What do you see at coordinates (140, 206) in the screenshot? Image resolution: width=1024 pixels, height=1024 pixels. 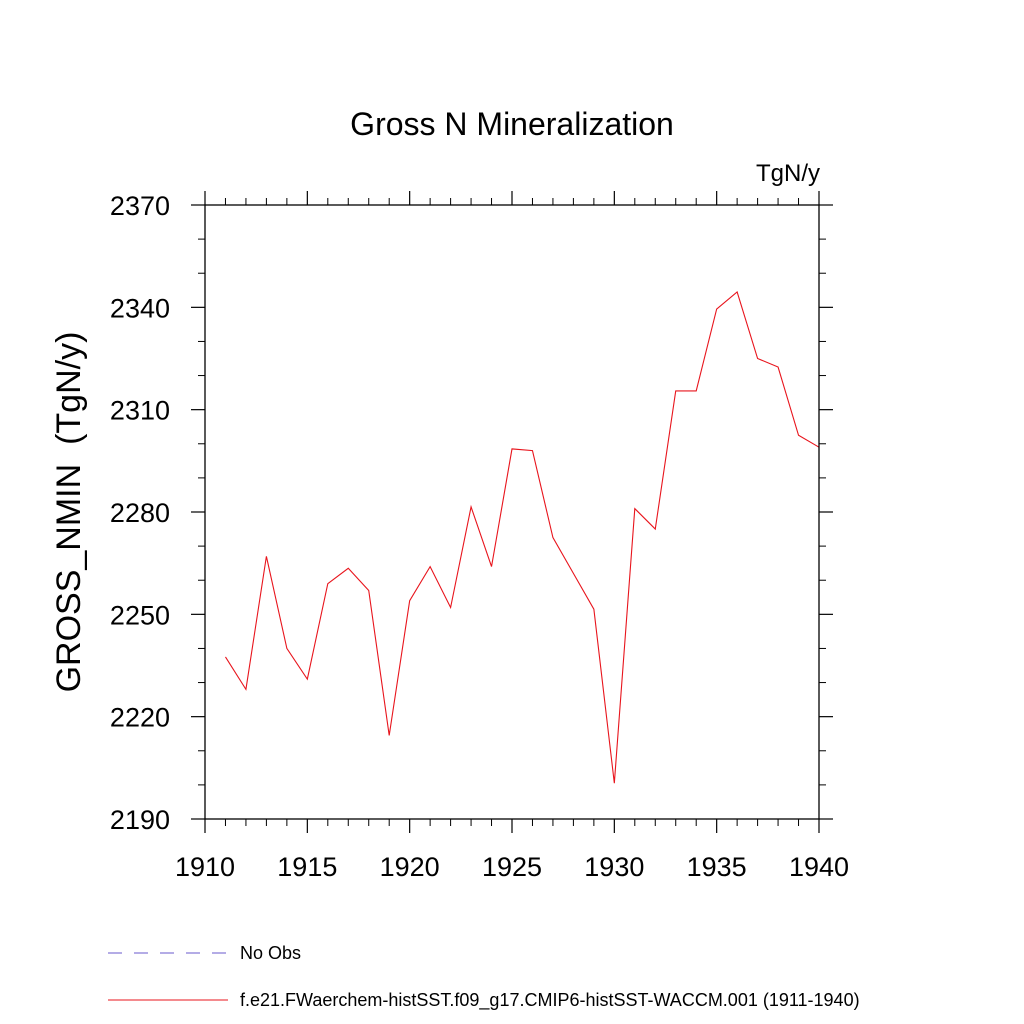 I see `y-tick-label-2370: 2370` at bounding box center [140, 206].